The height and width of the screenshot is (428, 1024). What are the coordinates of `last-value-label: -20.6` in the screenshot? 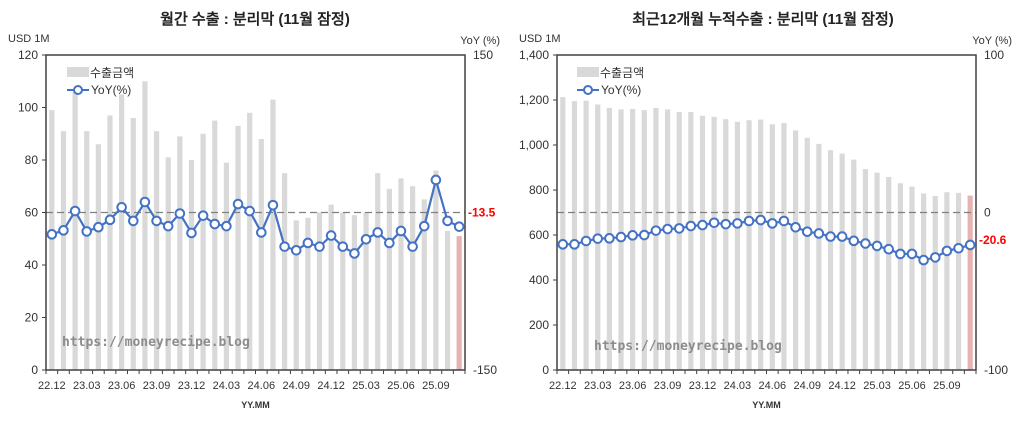 It's located at (993, 240).